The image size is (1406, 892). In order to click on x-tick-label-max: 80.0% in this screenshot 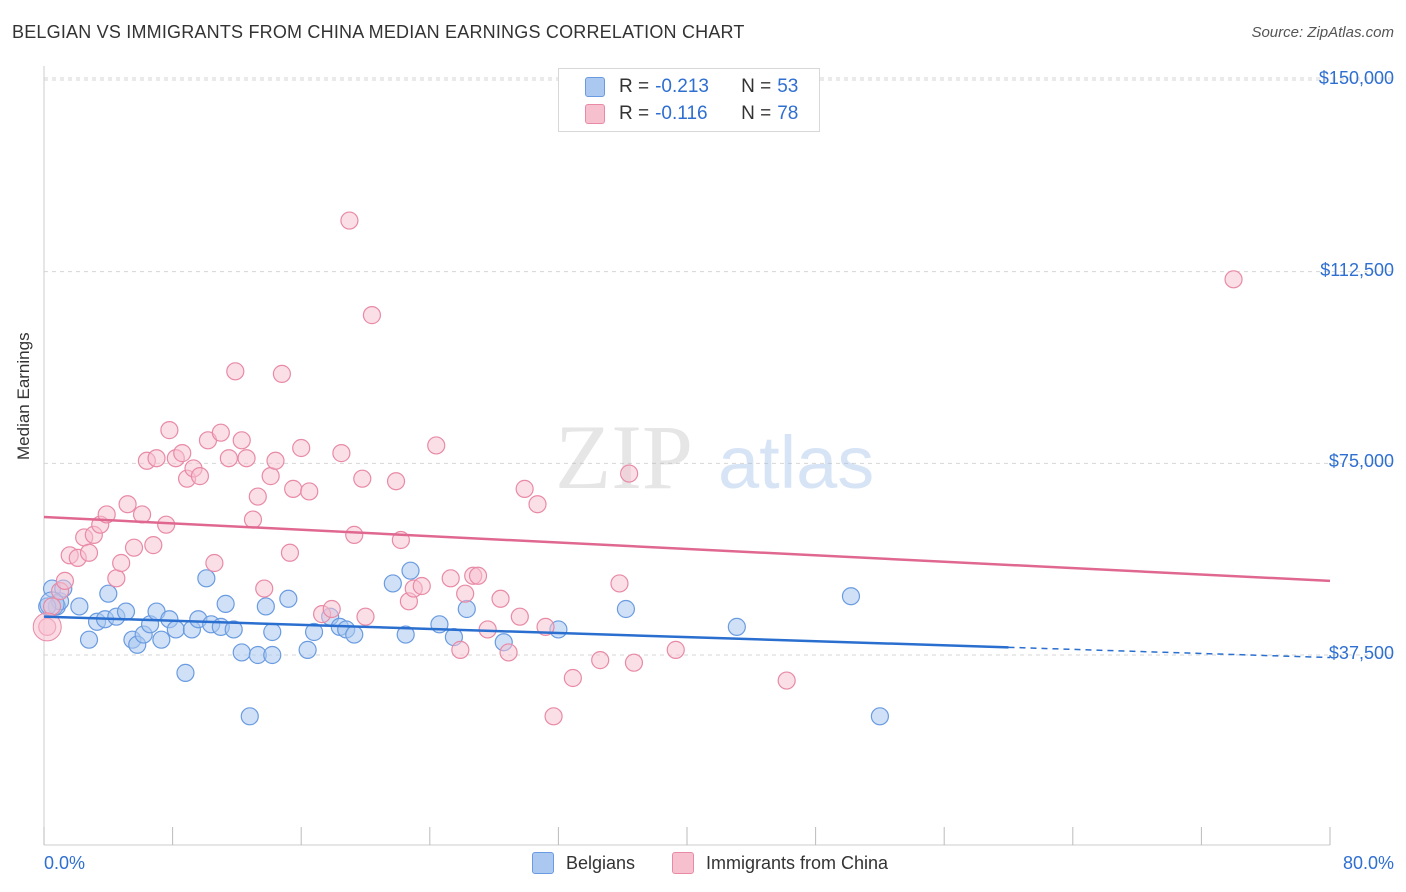, I will do `click(1368, 863)`.